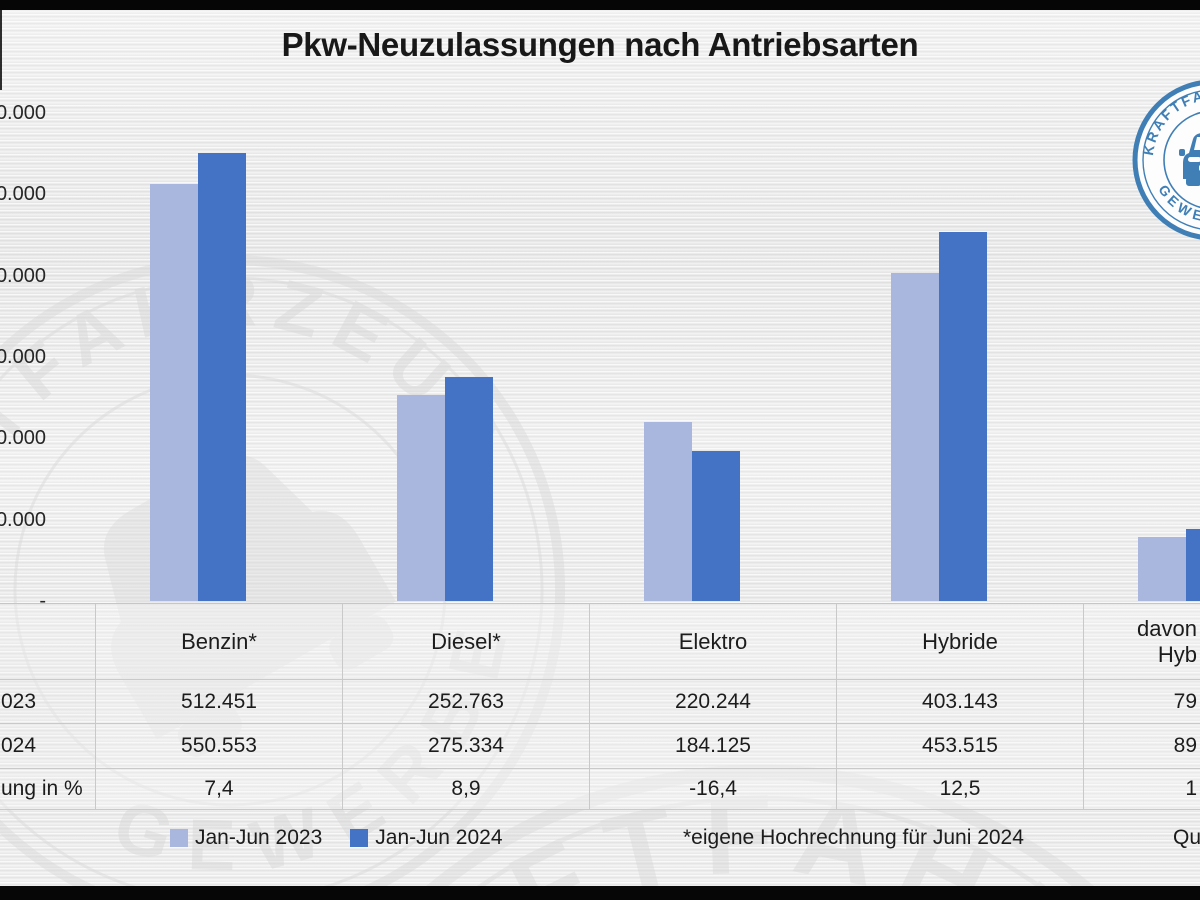 This screenshot has height=900, width=1200. Describe the element at coordinates (23, 276) in the screenshot. I see `y-tick-label-2: 0.000` at that location.